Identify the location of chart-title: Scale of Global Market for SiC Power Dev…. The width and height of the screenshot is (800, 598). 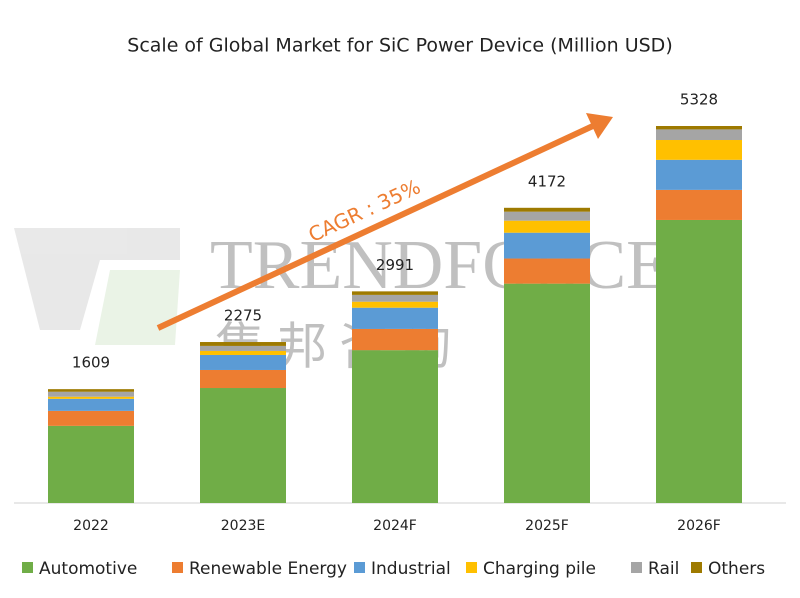
(399, 46).